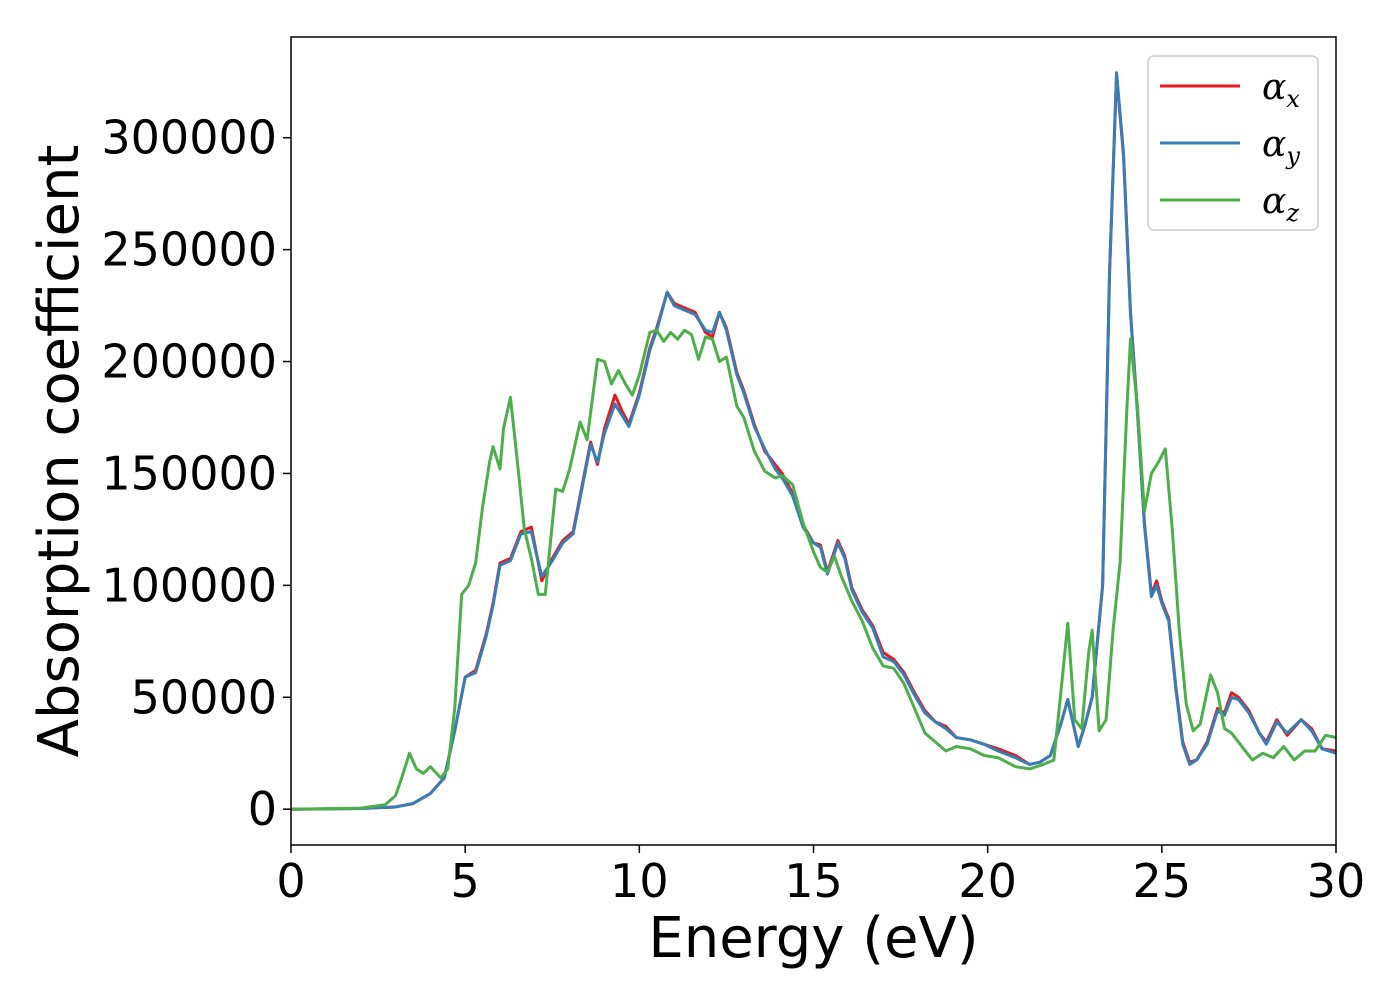 The height and width of the screenshot is (1000, 1400). What do you see at coordinates (1336, 881) in the screenshot?
I see `x-tick-label: 30` at bounding box center [1336, 881].